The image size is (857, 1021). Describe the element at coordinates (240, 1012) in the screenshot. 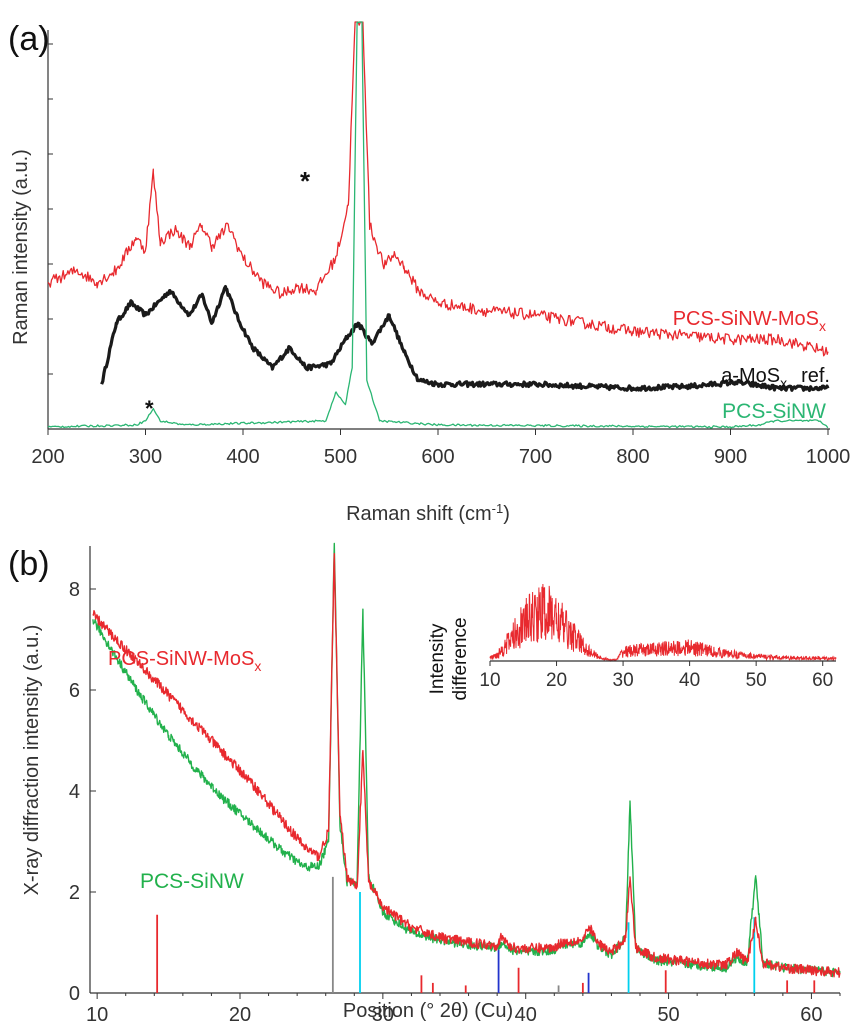

I see `panel-b-xtick-label: 20` at that location.